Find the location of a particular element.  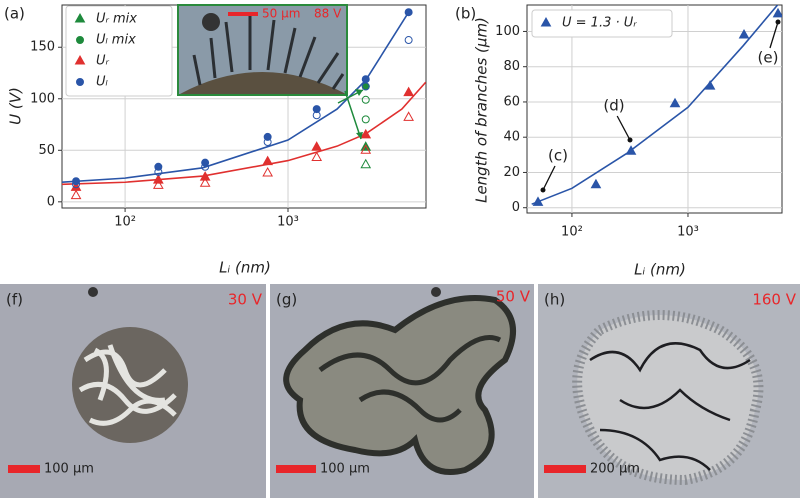

inset-scale: 50 µm is located at coordinates (281, 14).